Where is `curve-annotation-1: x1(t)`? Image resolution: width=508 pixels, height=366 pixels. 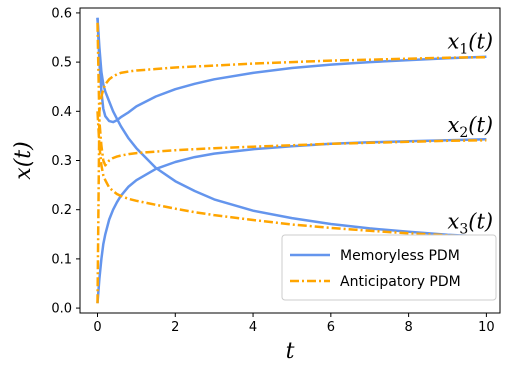
curve-annotation-1: x1(t) is located at coordinates (471, 43).